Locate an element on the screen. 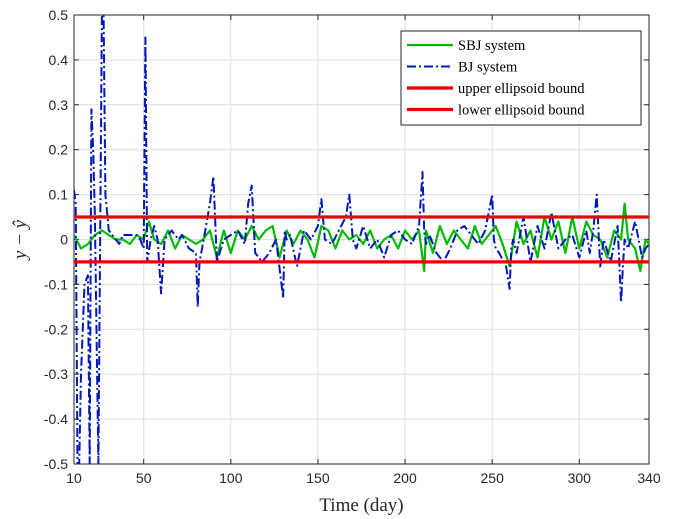  legend-label: lower ellipsoid bound is located at coordinates (521, 111).